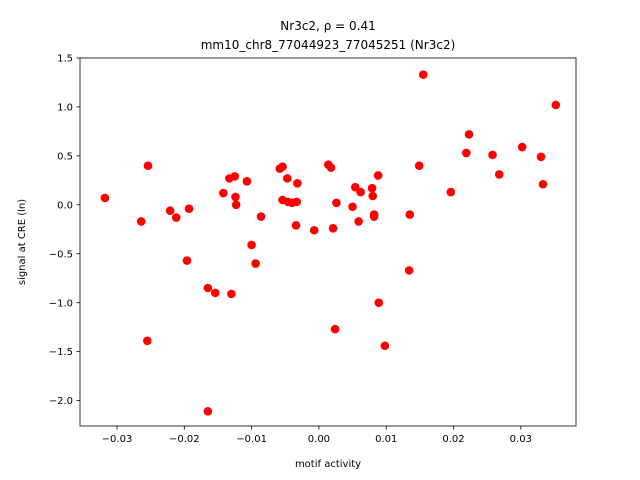 This screenshot has height=480, width=640. What do you see at coordinates (65, 108) in the screenshot?
I see `y-tick-label-6: 1.0` at bounding box center [65, 108].